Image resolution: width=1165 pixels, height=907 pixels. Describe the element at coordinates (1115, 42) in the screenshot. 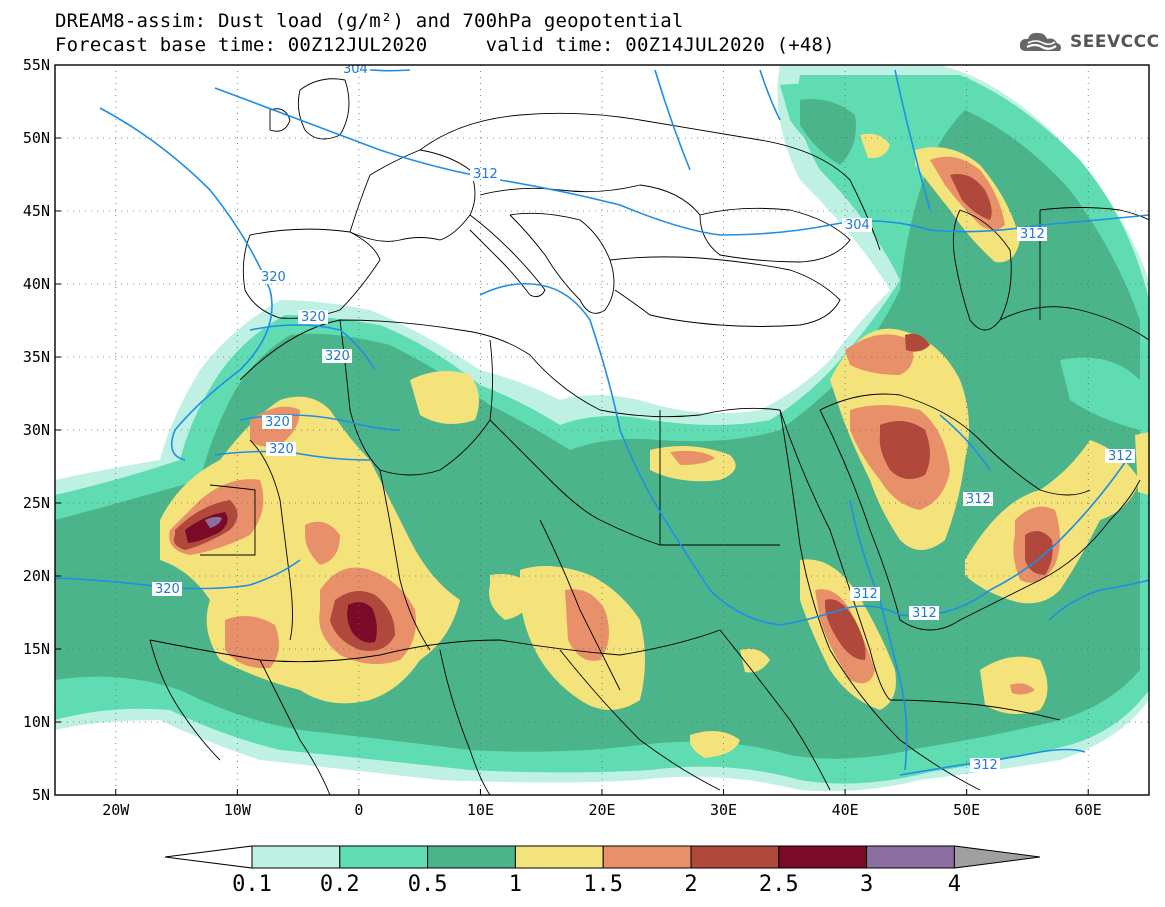

I see `logo-text: SEEVCCC` at that location.